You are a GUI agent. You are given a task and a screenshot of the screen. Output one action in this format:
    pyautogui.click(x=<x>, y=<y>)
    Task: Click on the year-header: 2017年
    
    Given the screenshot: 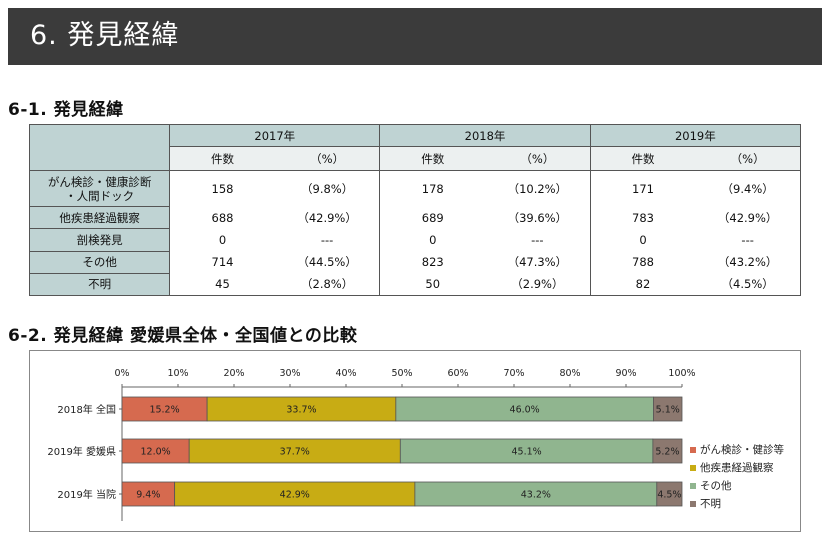 What is the action you would take?
    pyautogui.click(x=275, y=135)
    